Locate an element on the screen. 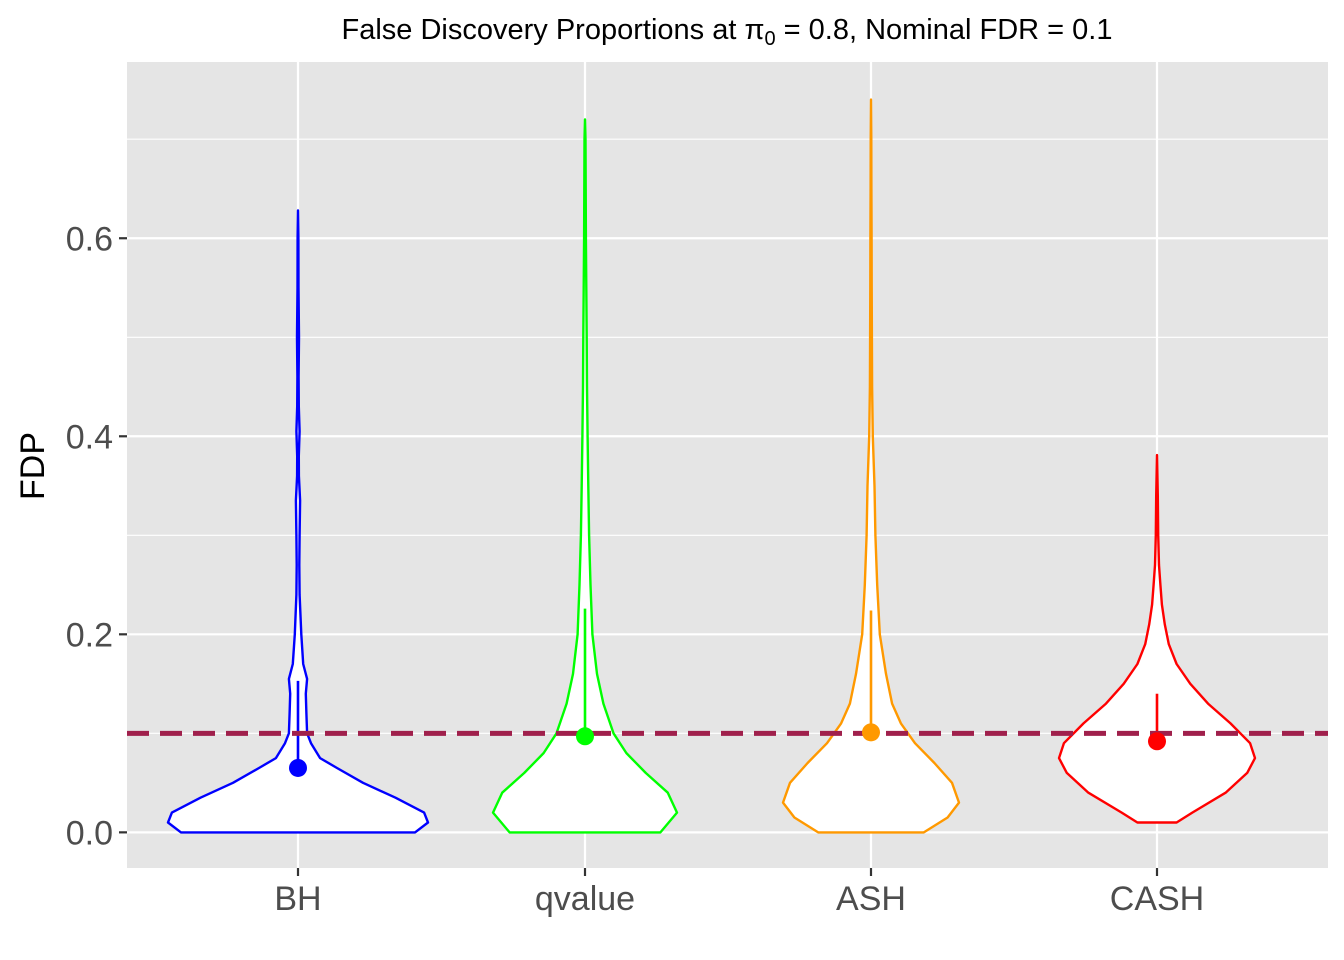  title-suffix: = 0.8, Nominal FDR = 0.1 is located at coordinates (944, 30).